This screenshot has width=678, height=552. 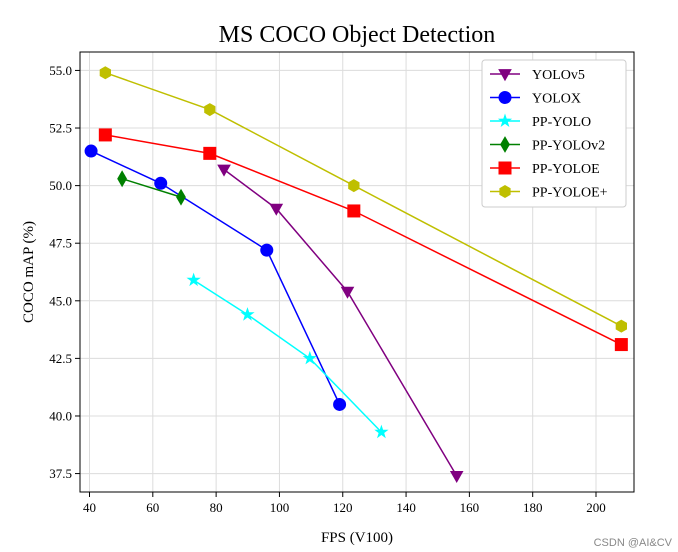 What do you see at coordinates (60, 185) in the screenshot?
I see `y-tick-label: 50.0` at bounding box center [60, 185].